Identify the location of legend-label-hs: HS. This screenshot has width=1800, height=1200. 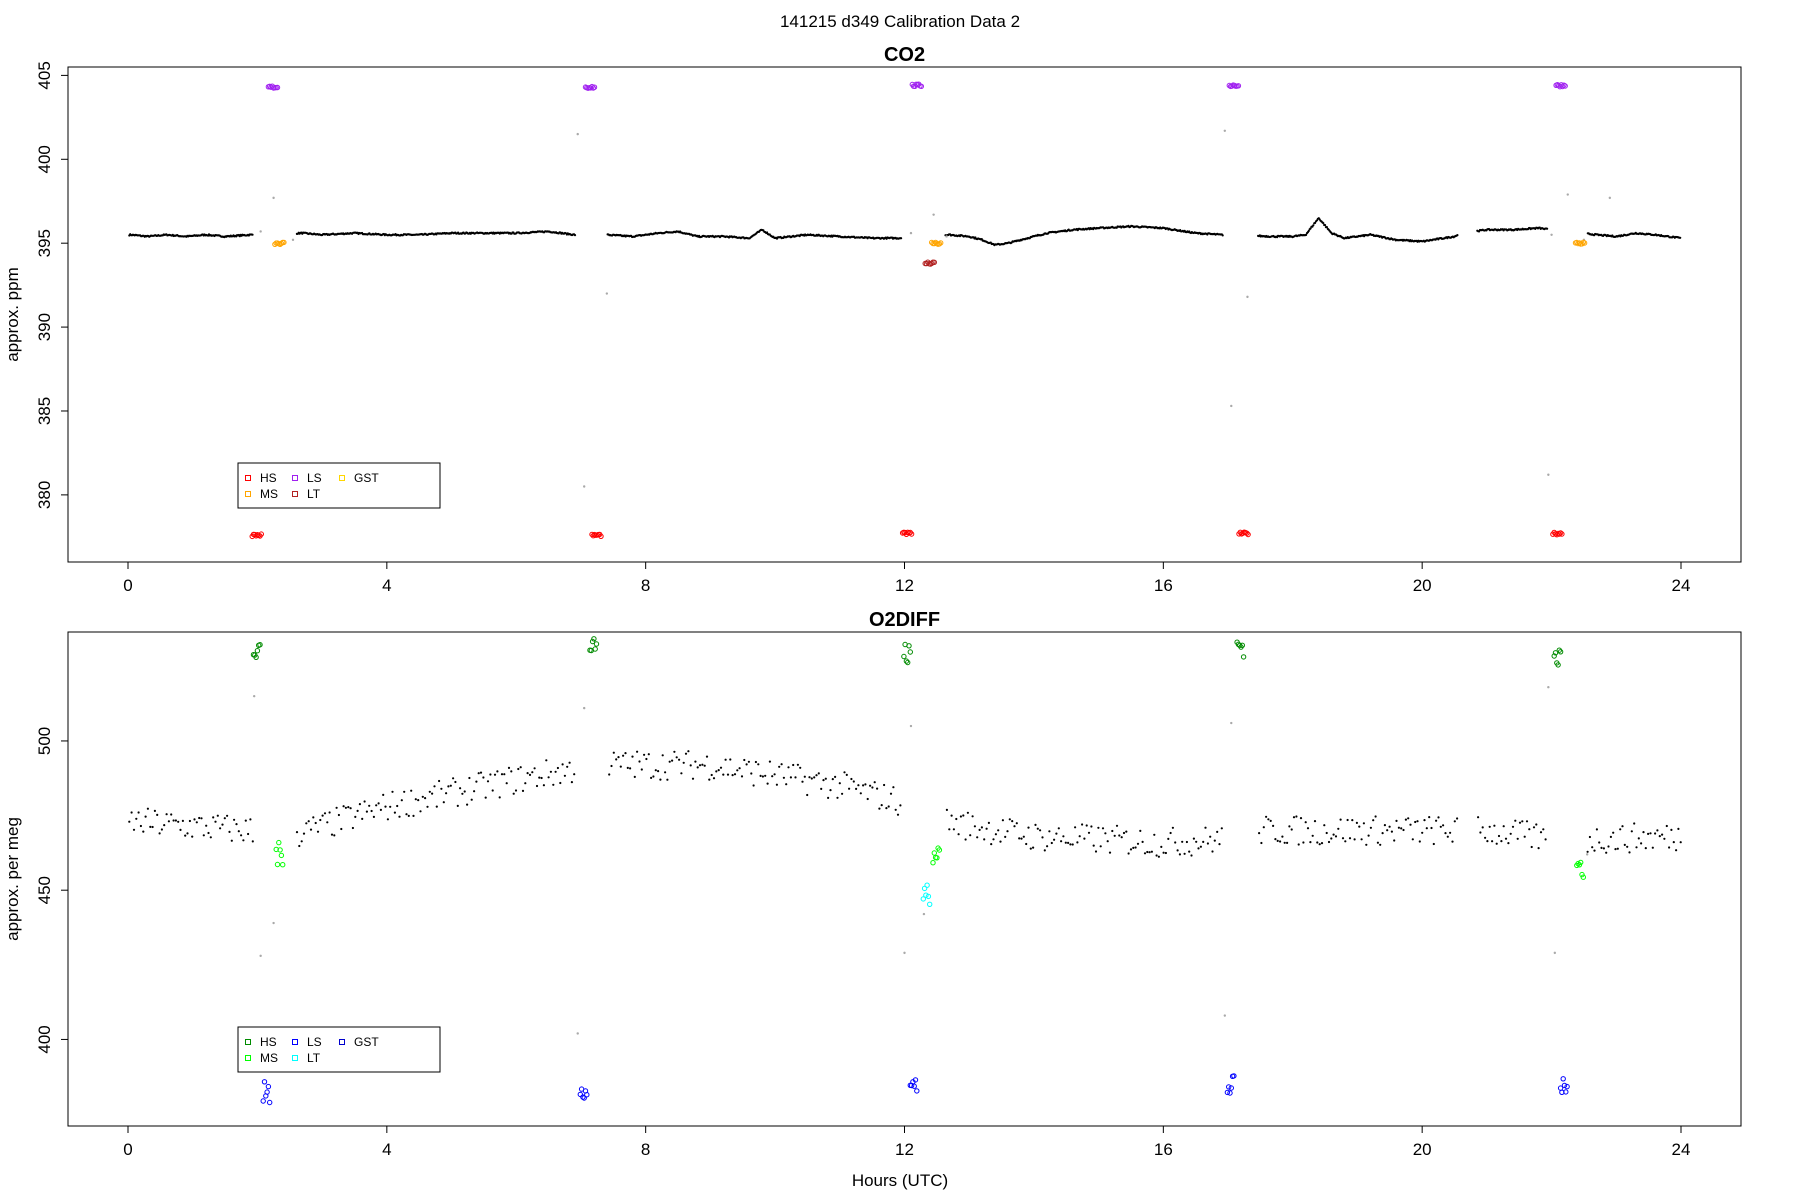
(268, 1042).